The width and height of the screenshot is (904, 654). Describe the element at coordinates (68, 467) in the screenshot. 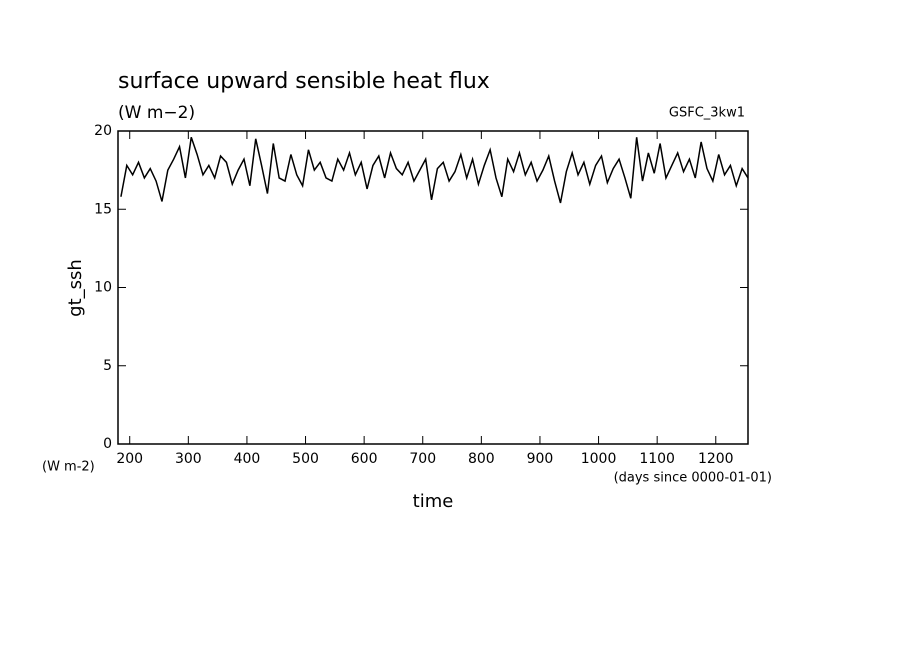

I see `y-unit: (W m-2)` at that location.